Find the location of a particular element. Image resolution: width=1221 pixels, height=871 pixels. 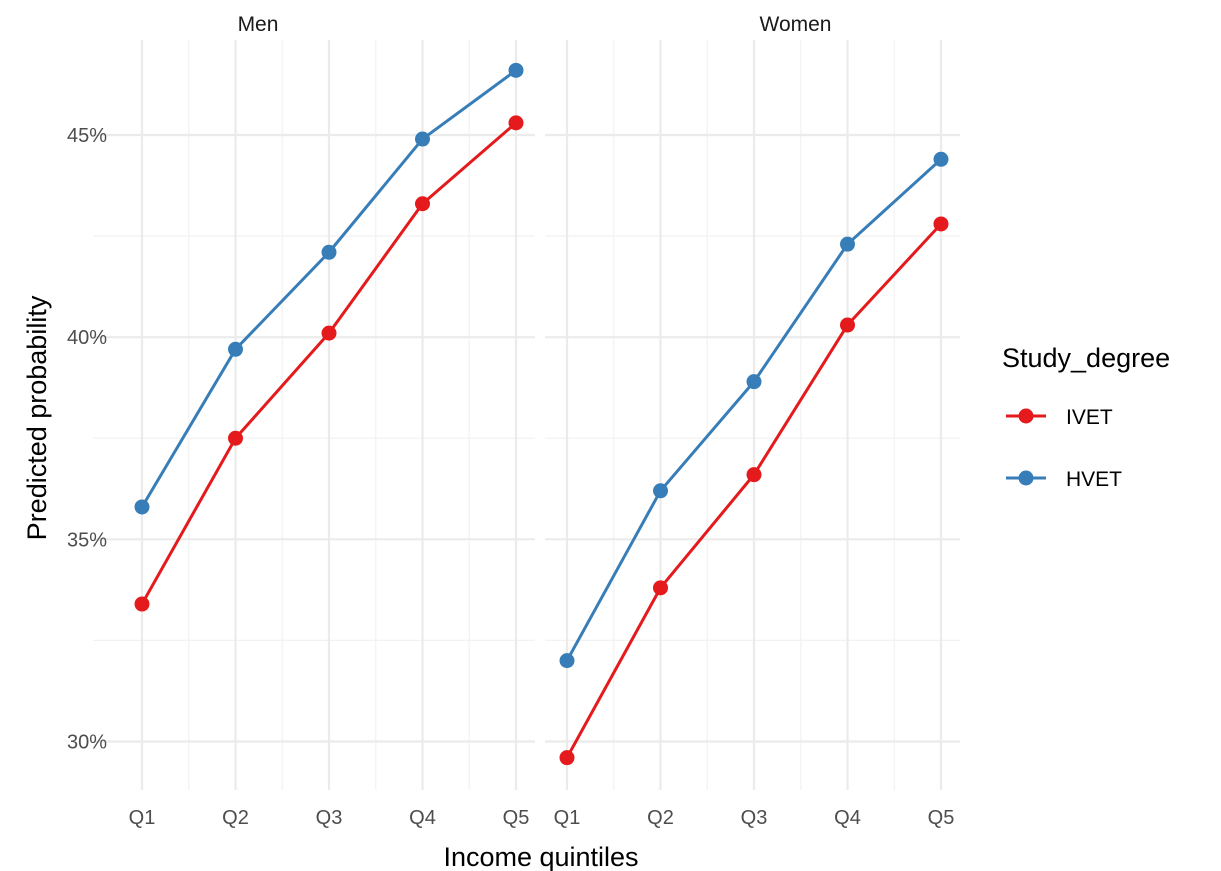

y-tick-label: 35% is located at coordinates (87, 540).